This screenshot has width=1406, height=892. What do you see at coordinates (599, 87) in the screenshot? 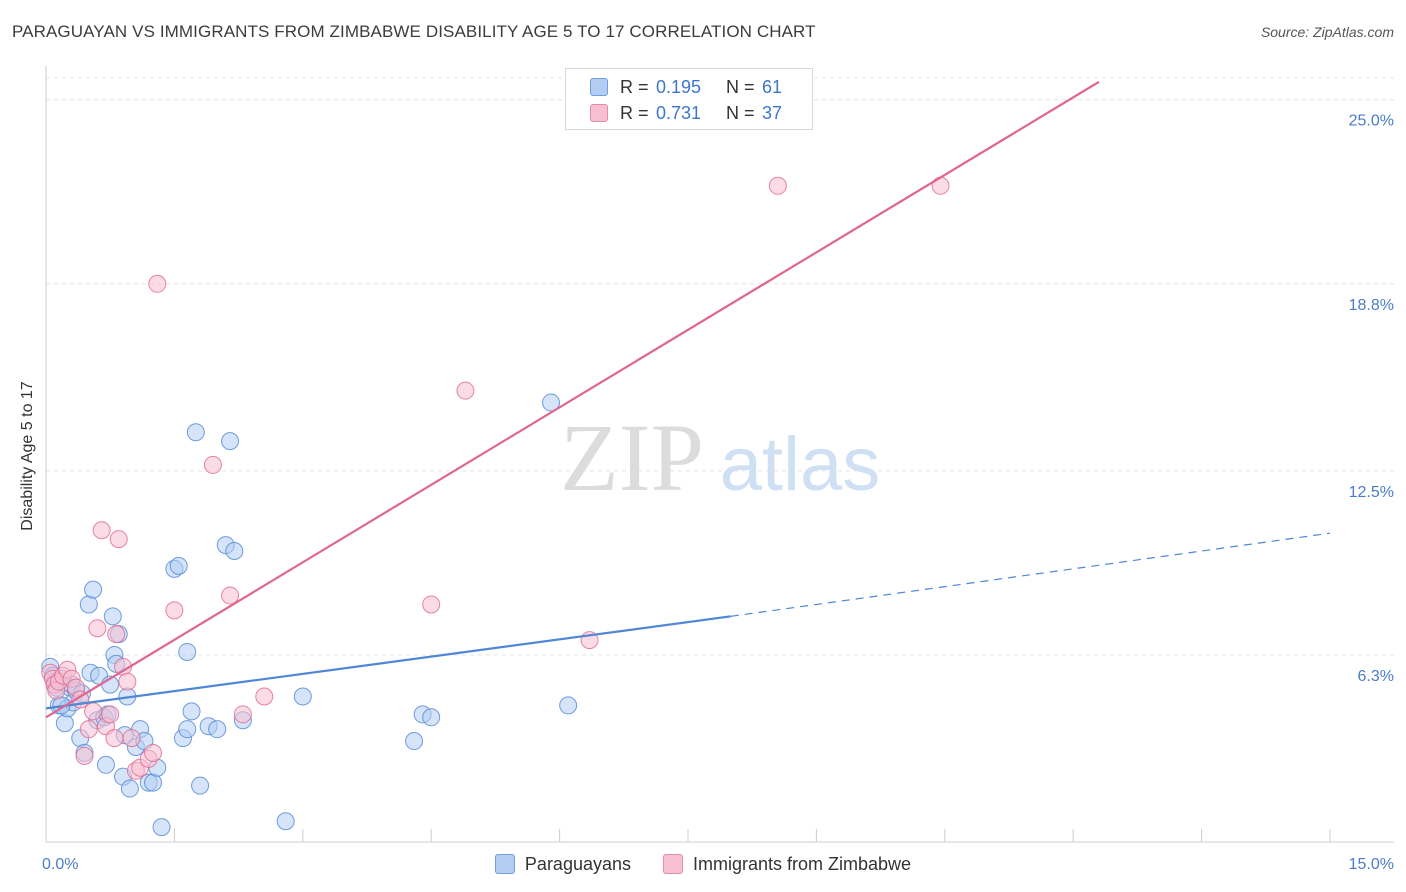
I see `stats-swatch-paraguayans` at bounding box center [599, 87].